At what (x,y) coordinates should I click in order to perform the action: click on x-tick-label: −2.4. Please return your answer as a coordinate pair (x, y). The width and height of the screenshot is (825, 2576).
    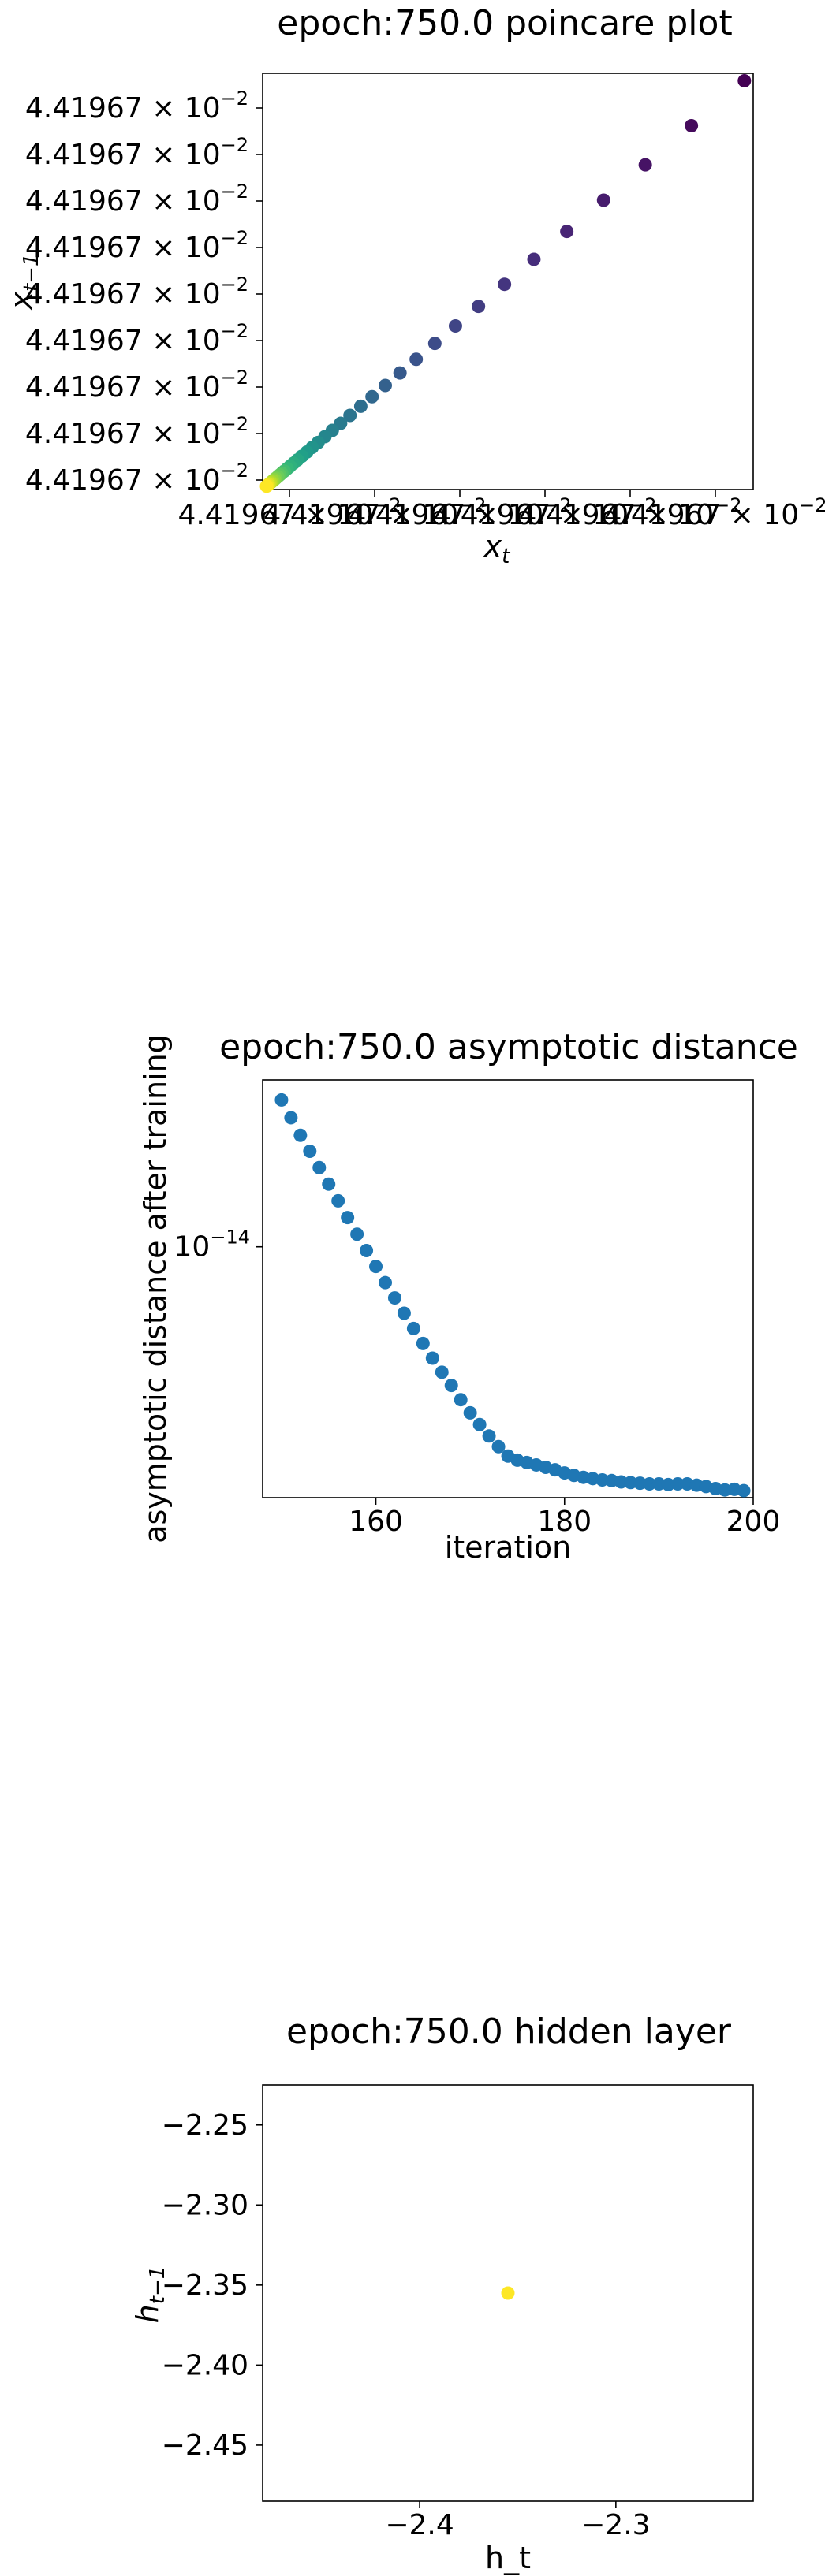
    Looking at the image, I should click on (419, 2525).